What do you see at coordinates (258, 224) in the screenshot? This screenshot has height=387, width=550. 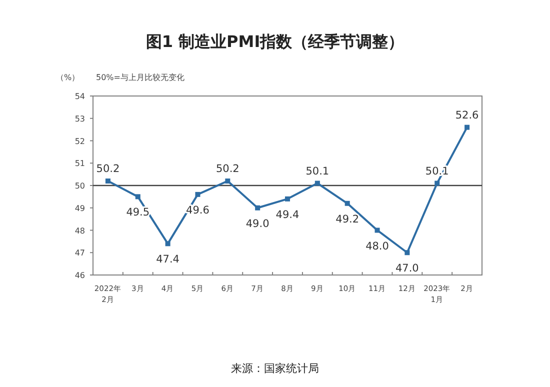 I see `data-label: 49.0` at bounding box center [258, 224].